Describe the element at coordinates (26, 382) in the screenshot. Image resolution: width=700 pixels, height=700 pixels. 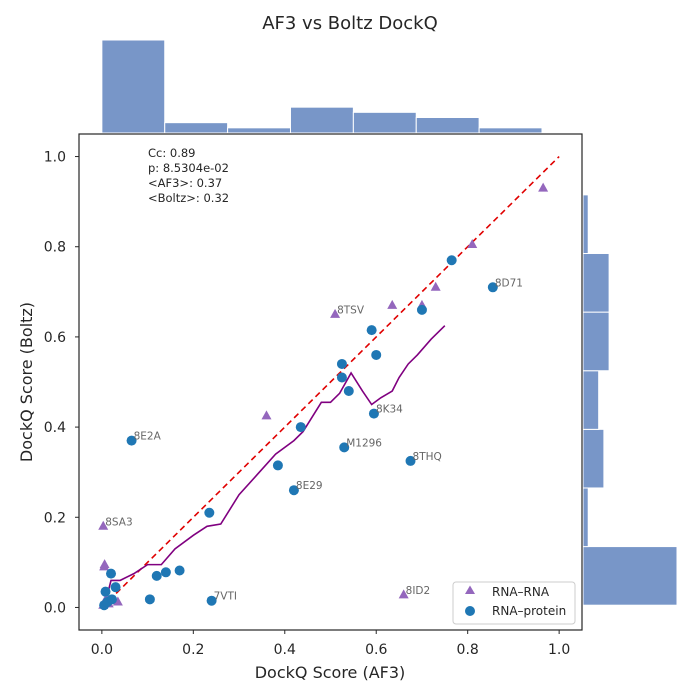
I see `y-axis-label: DockQ Score (Boltz)` at that location.